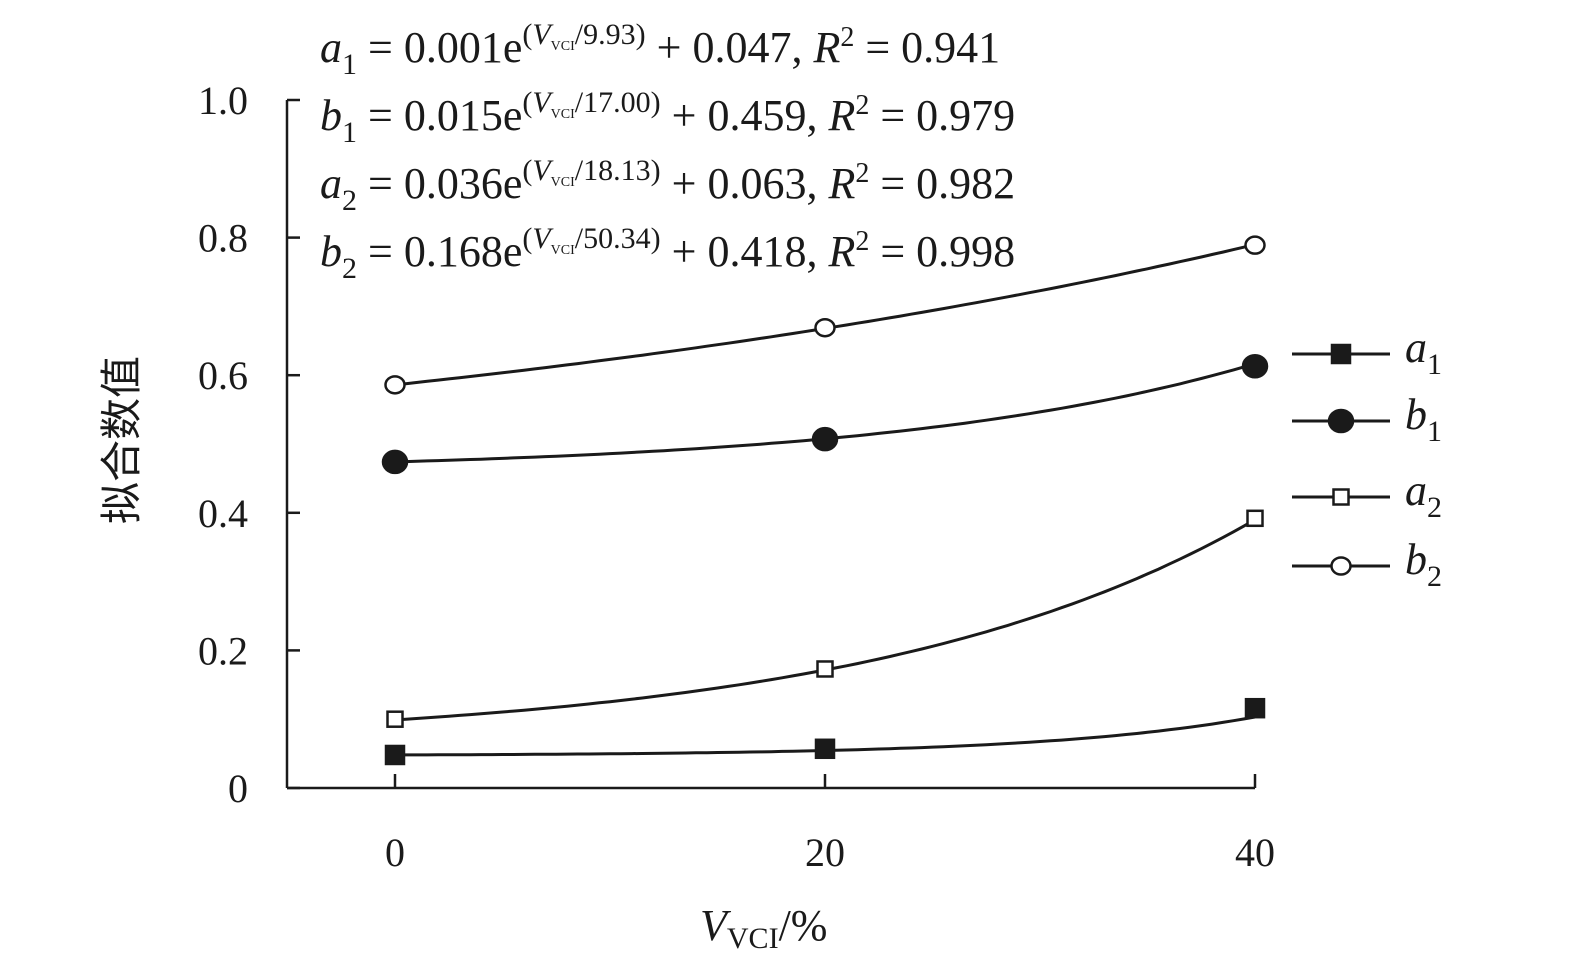  What do you see at coordinates (238, 788) in the screenshot?
I see `y-tick-label: 0` at bounding box center [238, 788].